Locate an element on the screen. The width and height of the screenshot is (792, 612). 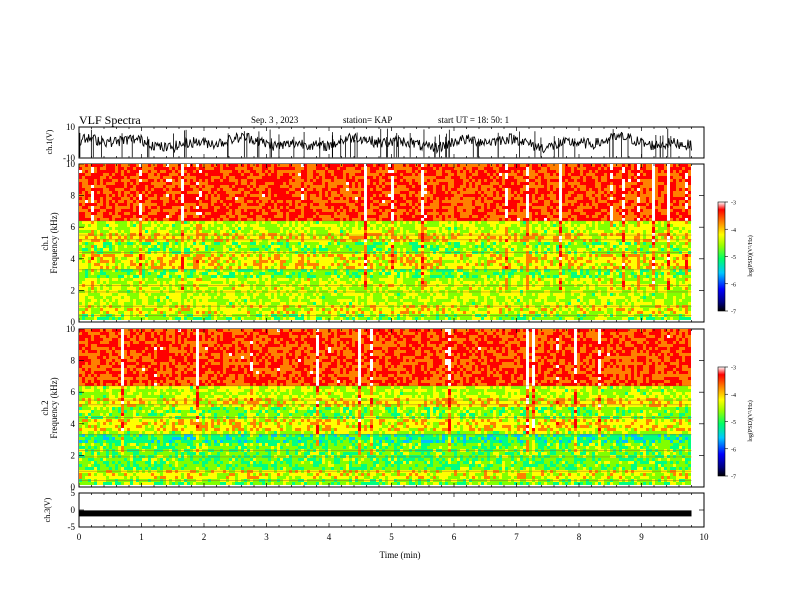
y-tick-label: -10 is located at coordinates (69, 158).